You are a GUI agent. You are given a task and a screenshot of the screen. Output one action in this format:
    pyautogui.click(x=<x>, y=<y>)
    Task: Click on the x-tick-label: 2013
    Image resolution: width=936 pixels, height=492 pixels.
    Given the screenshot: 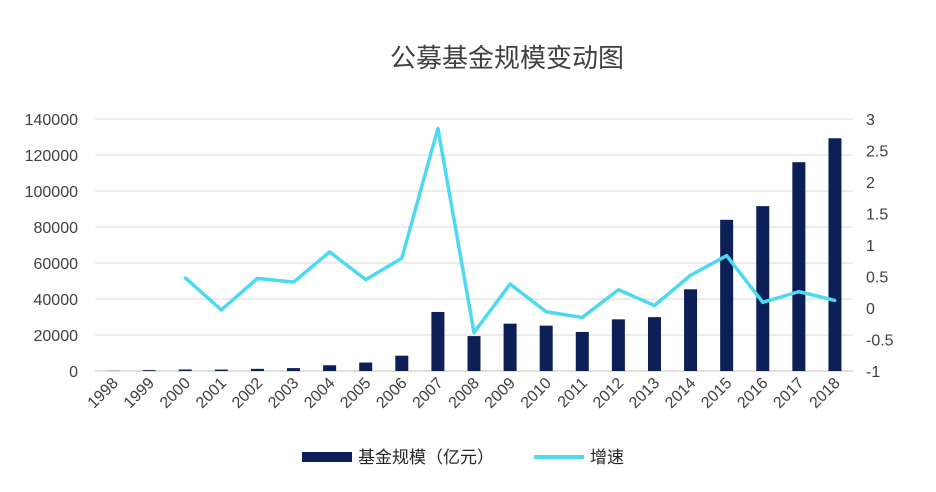 What is the action you would take?
    pyautogui.click(x=644, y=393)
    